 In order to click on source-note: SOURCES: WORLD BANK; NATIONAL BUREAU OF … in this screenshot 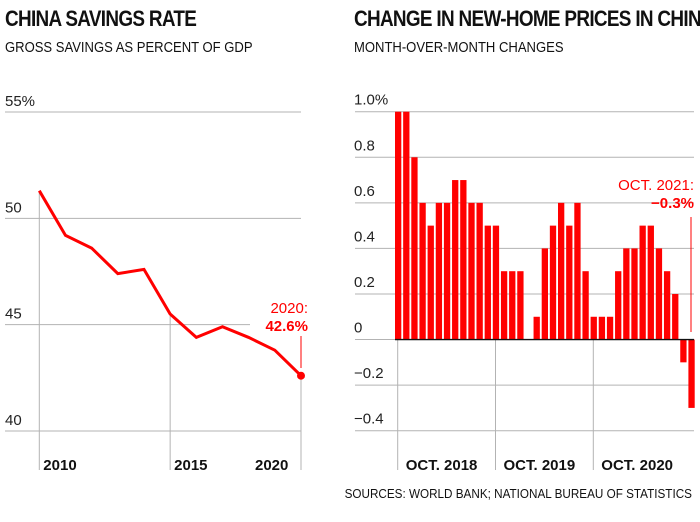, I will do `click(518, 493)`.